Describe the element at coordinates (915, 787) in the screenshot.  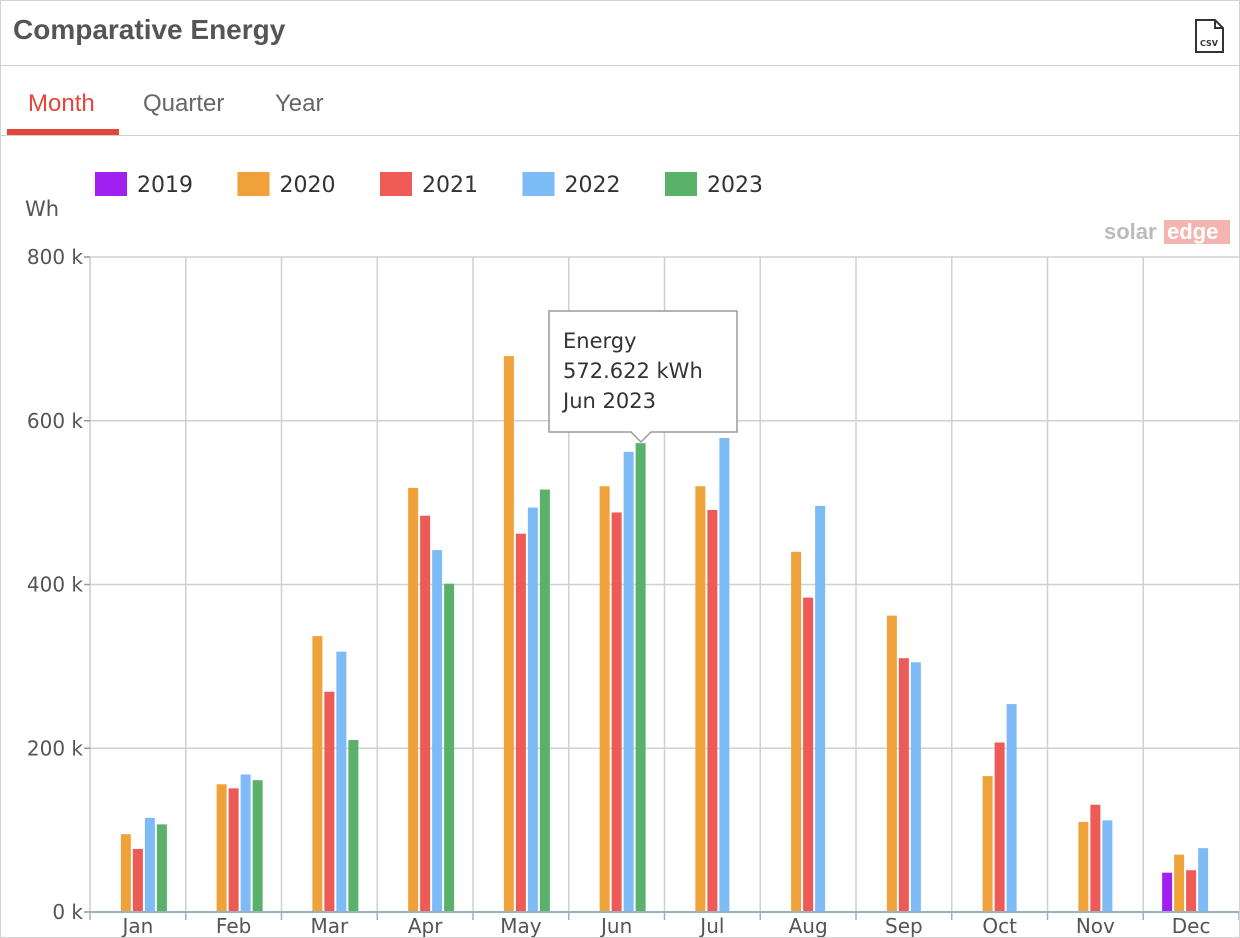
I see `bar-sep-2022` at that location.